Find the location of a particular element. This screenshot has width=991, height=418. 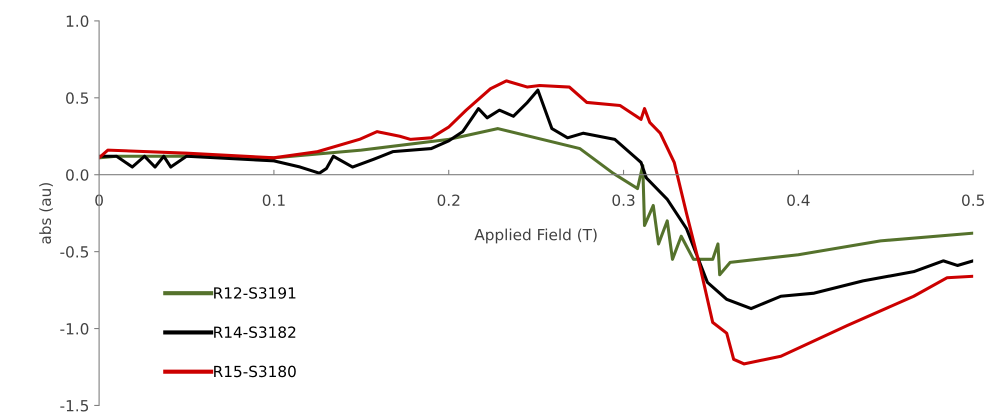

legend-label: R14-S3182 is located at coordinates (255, 332).